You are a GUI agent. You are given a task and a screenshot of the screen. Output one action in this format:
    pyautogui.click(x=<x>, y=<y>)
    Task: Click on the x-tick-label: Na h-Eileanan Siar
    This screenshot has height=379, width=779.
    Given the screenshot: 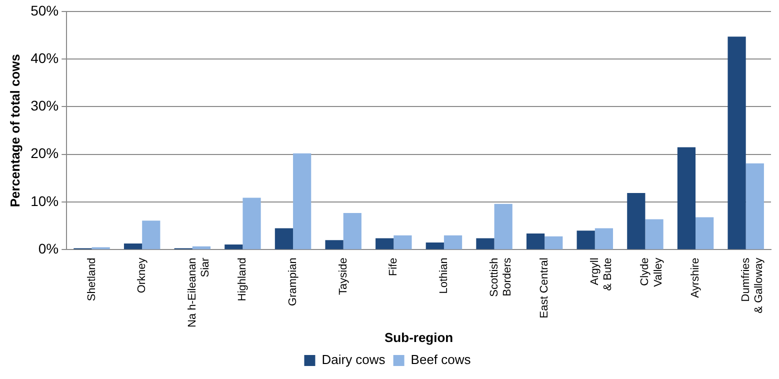 What is the action you would take?
    pyautogui.click(x=199, y=292)
    